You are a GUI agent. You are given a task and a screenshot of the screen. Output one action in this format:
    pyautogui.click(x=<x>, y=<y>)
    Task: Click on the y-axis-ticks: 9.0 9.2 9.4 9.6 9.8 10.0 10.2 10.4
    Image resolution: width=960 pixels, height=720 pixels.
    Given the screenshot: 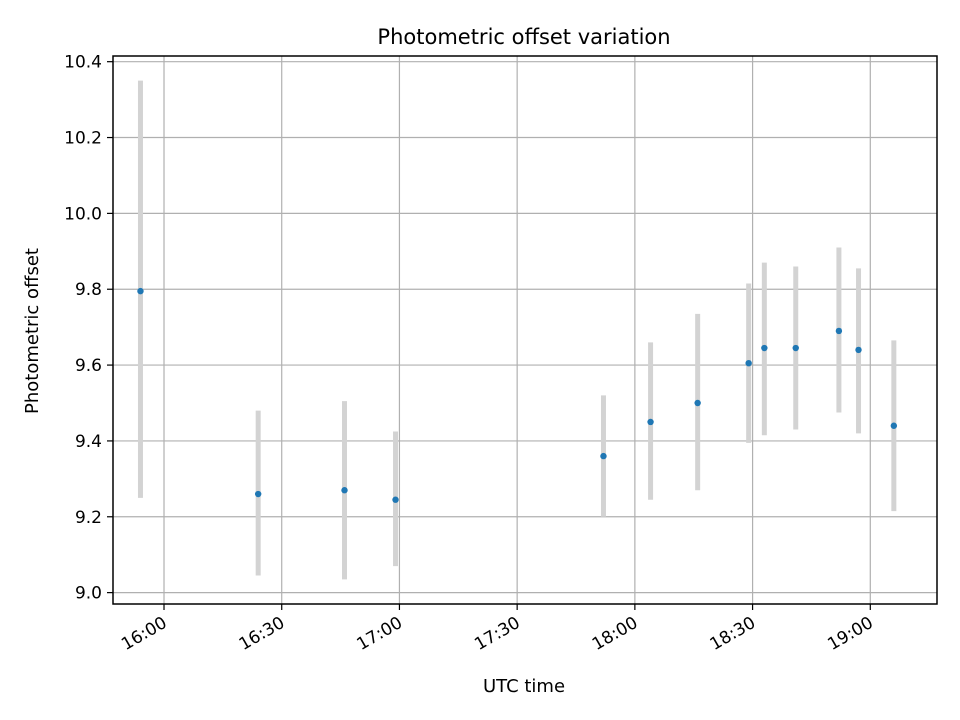 What is the action you would take?
    pyautogui.click(x=88, y=328)
    